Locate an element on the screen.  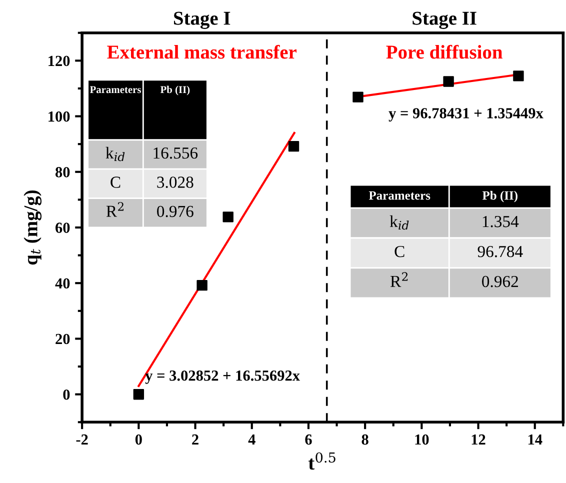
annotation: 3.028 is located at coordinates (175, 182).